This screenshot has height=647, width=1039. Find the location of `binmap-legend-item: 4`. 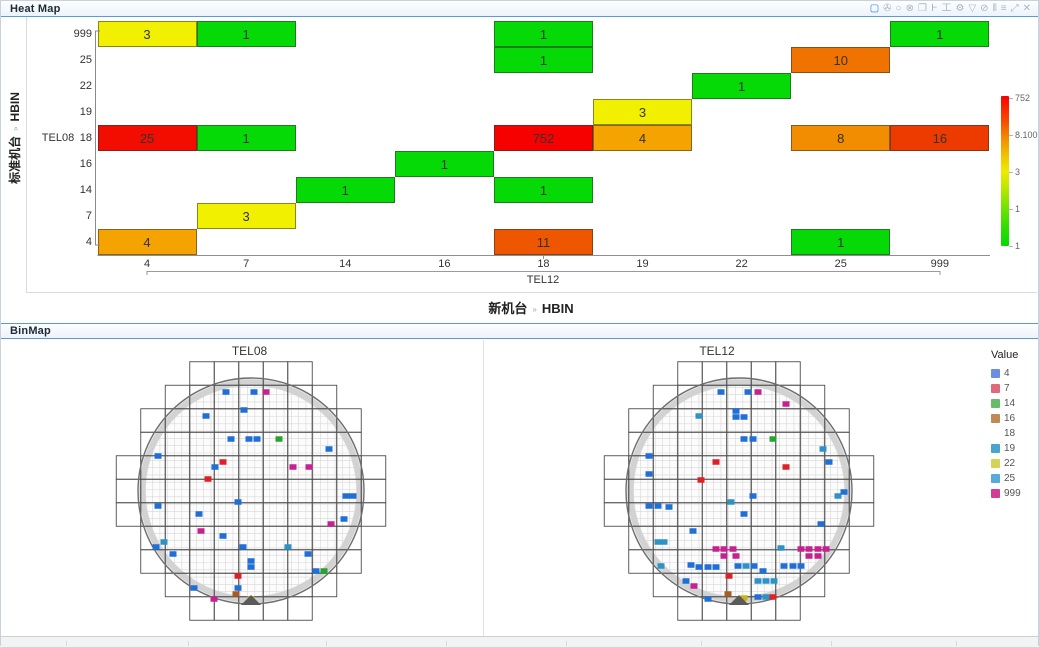

binmap-legend-item: 4 is located at coordinates (1006, 373).